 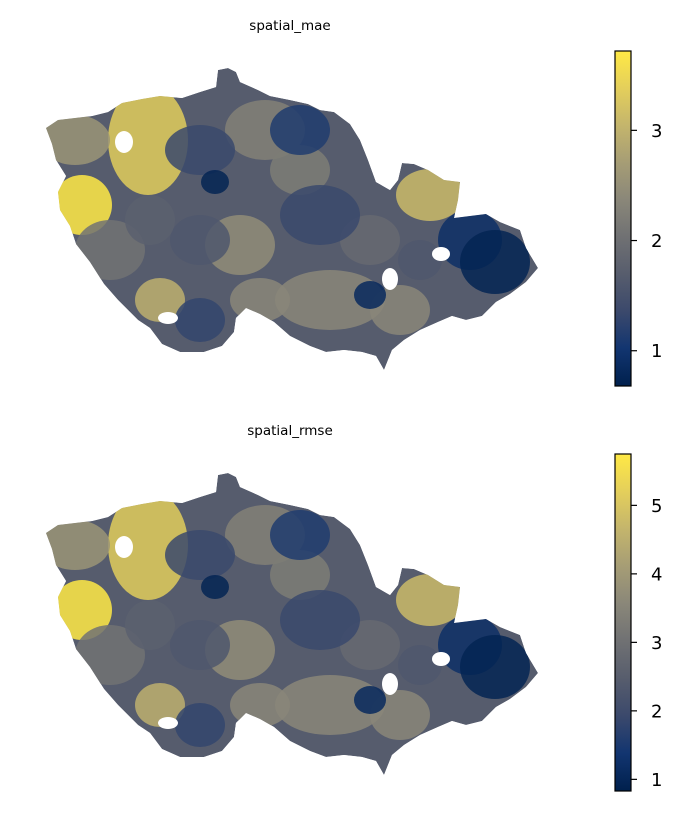 What do you see at coordinates (638, 622) in the screenshot?
I see `colorbar: 1 2 3 4 5` at bounding box center [638, 622].